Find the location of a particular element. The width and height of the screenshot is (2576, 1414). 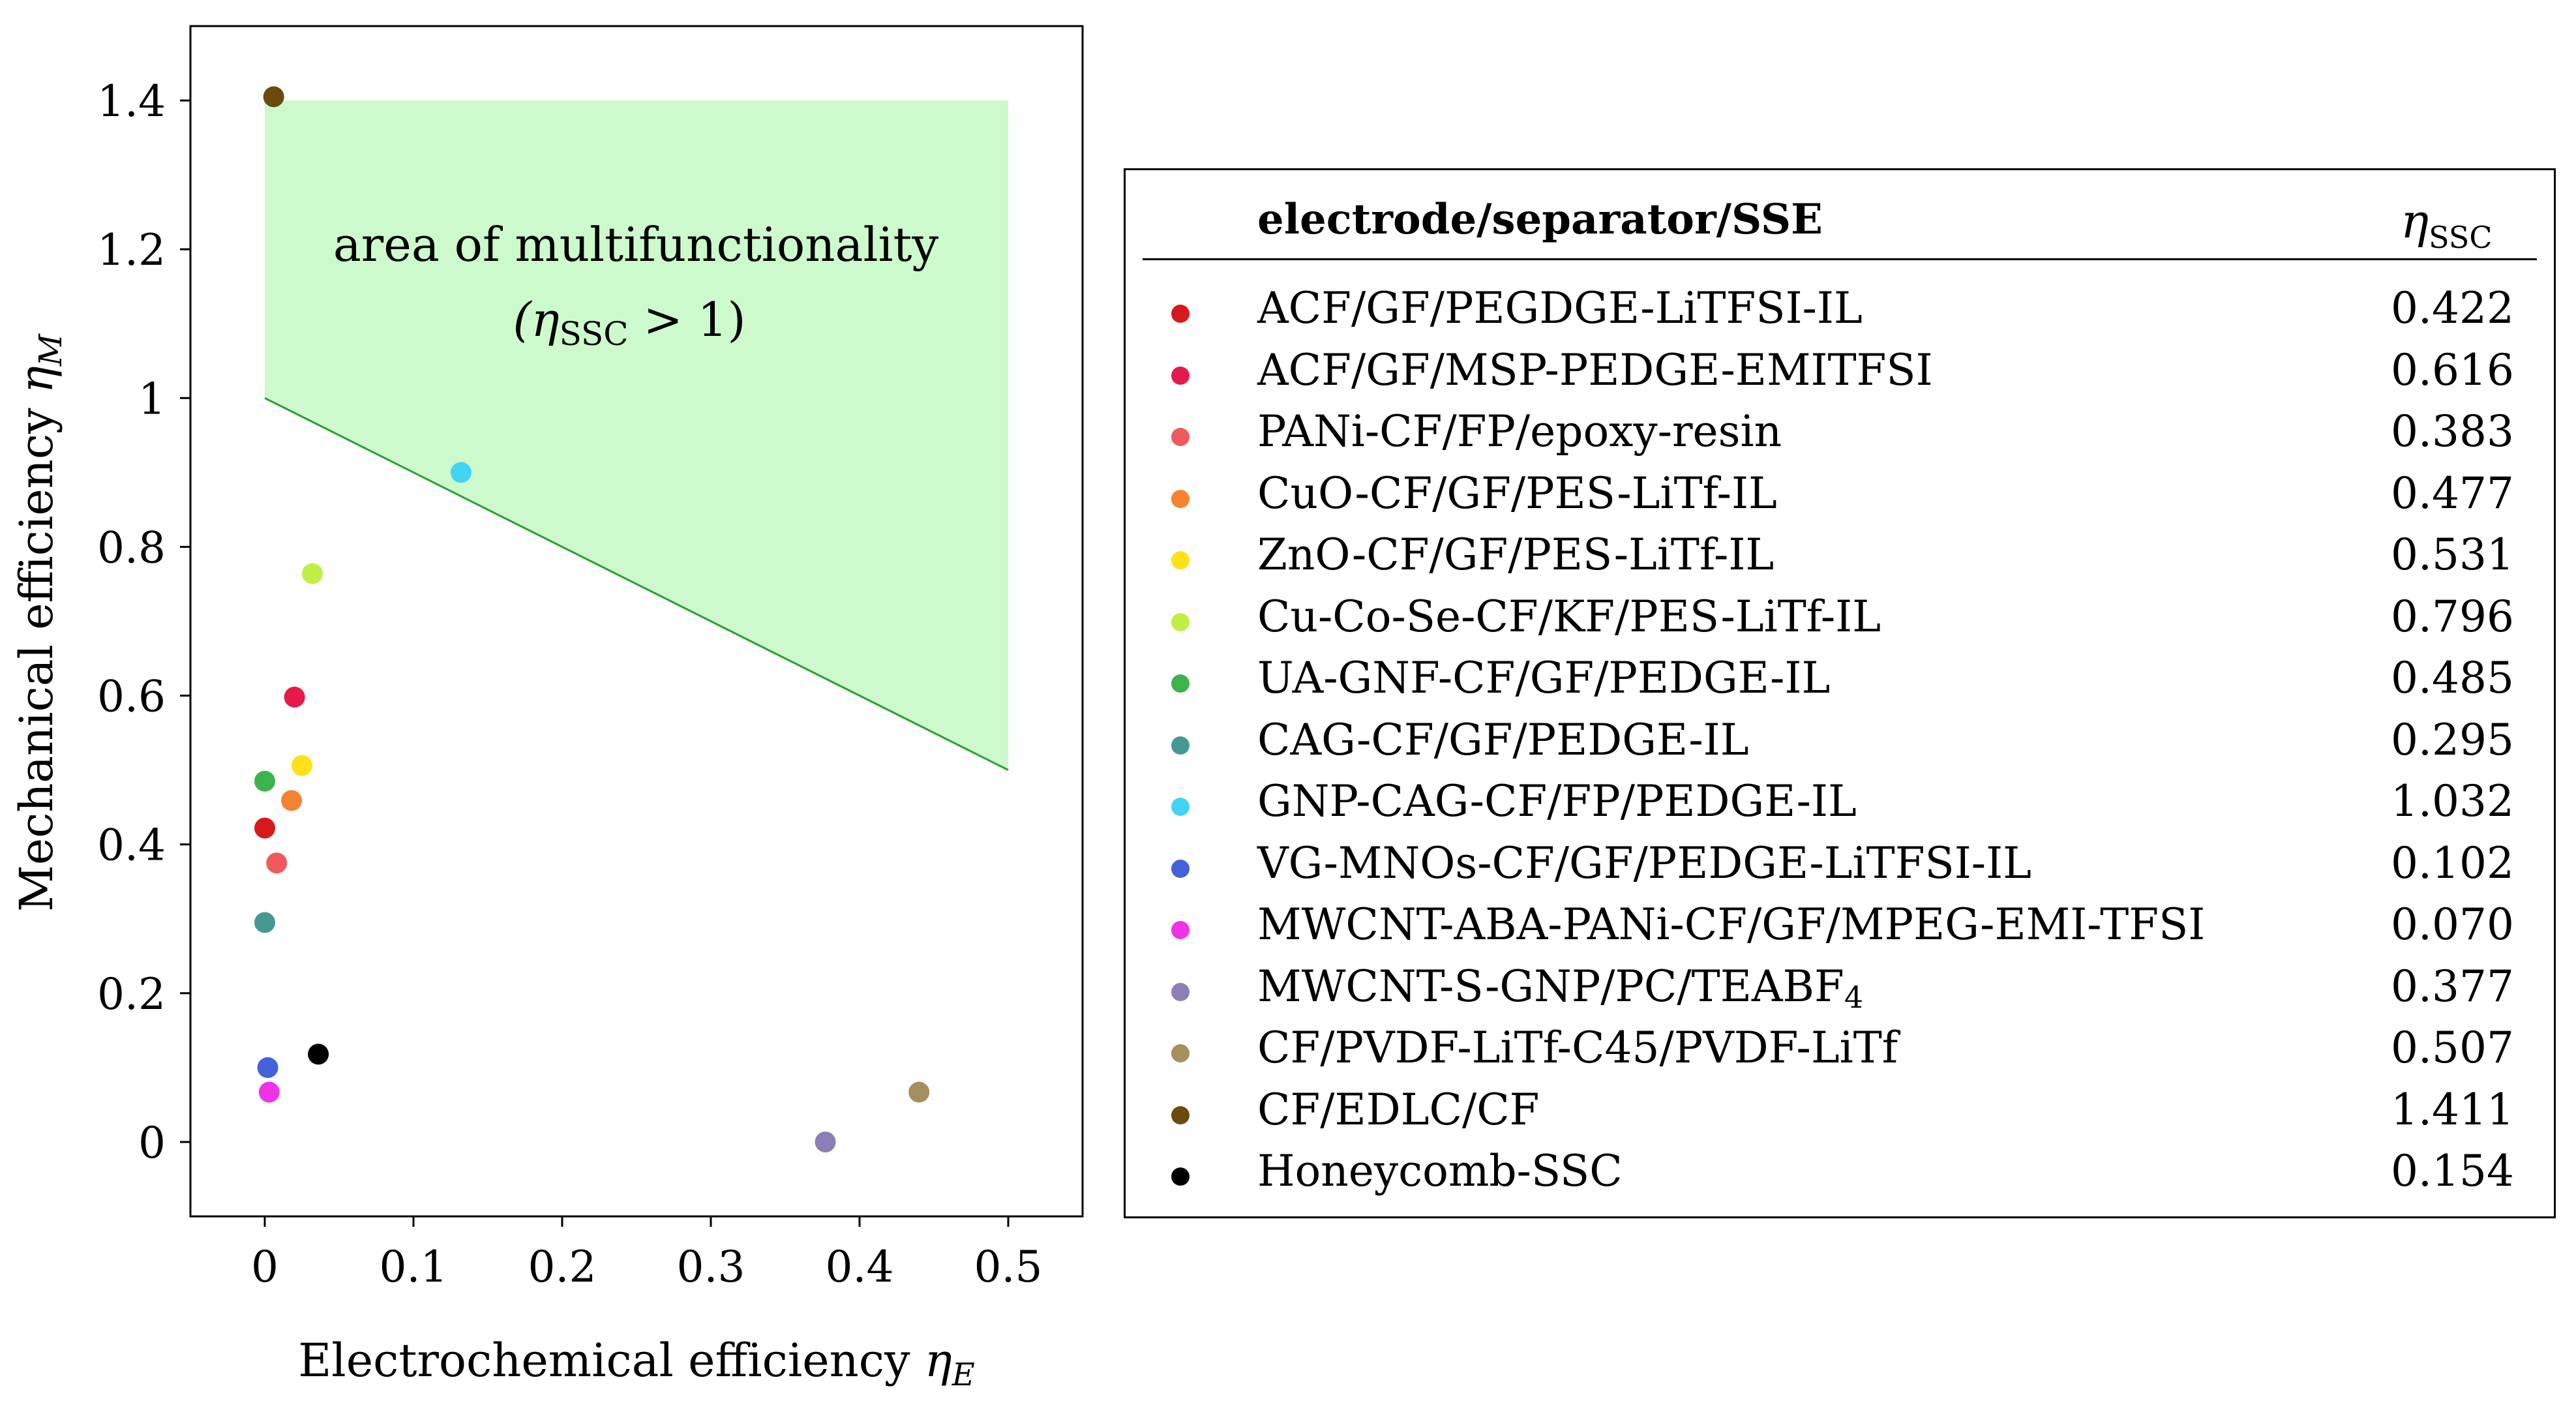

legend-item: UA-GNF-CF/GF/PEDGE-IL 0.485 is located at coordinates (1840, 679).